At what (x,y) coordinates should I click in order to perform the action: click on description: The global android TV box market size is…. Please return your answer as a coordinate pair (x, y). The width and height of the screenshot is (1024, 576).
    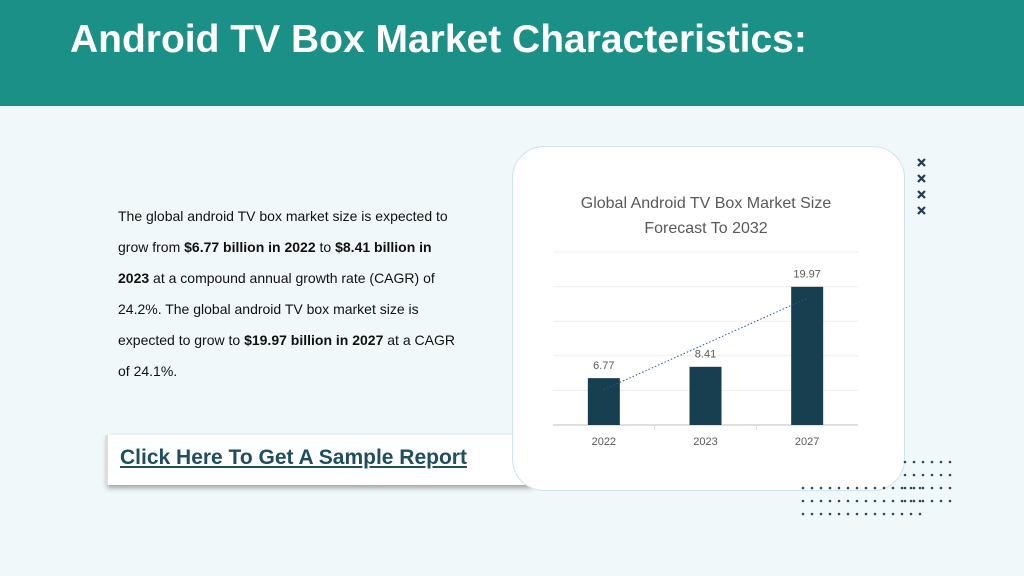
    Looking at the image, I should click on (290, 294).